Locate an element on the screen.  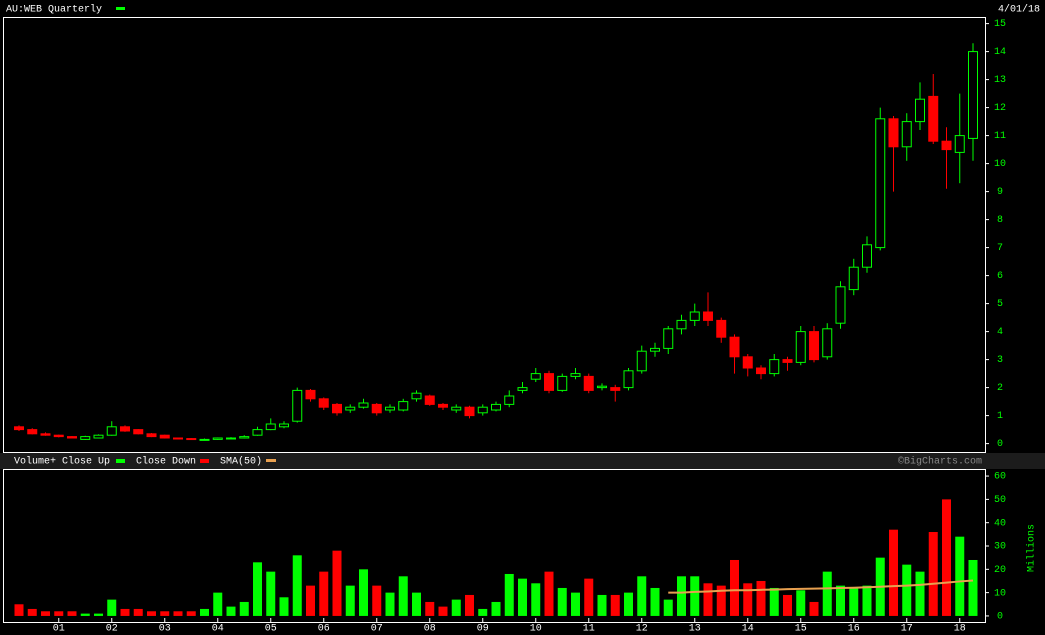
y-tick-label: 14 is located at coordinates (1000, 52).